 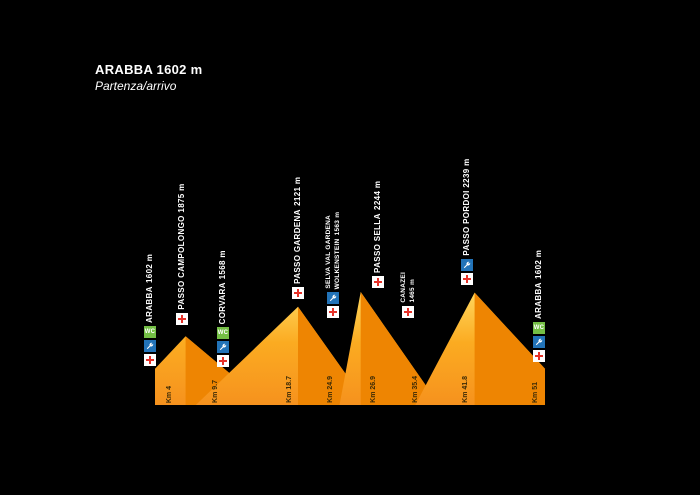 I want to click on station-label: CORVARA 1568 m, so click(x=222, y=286).